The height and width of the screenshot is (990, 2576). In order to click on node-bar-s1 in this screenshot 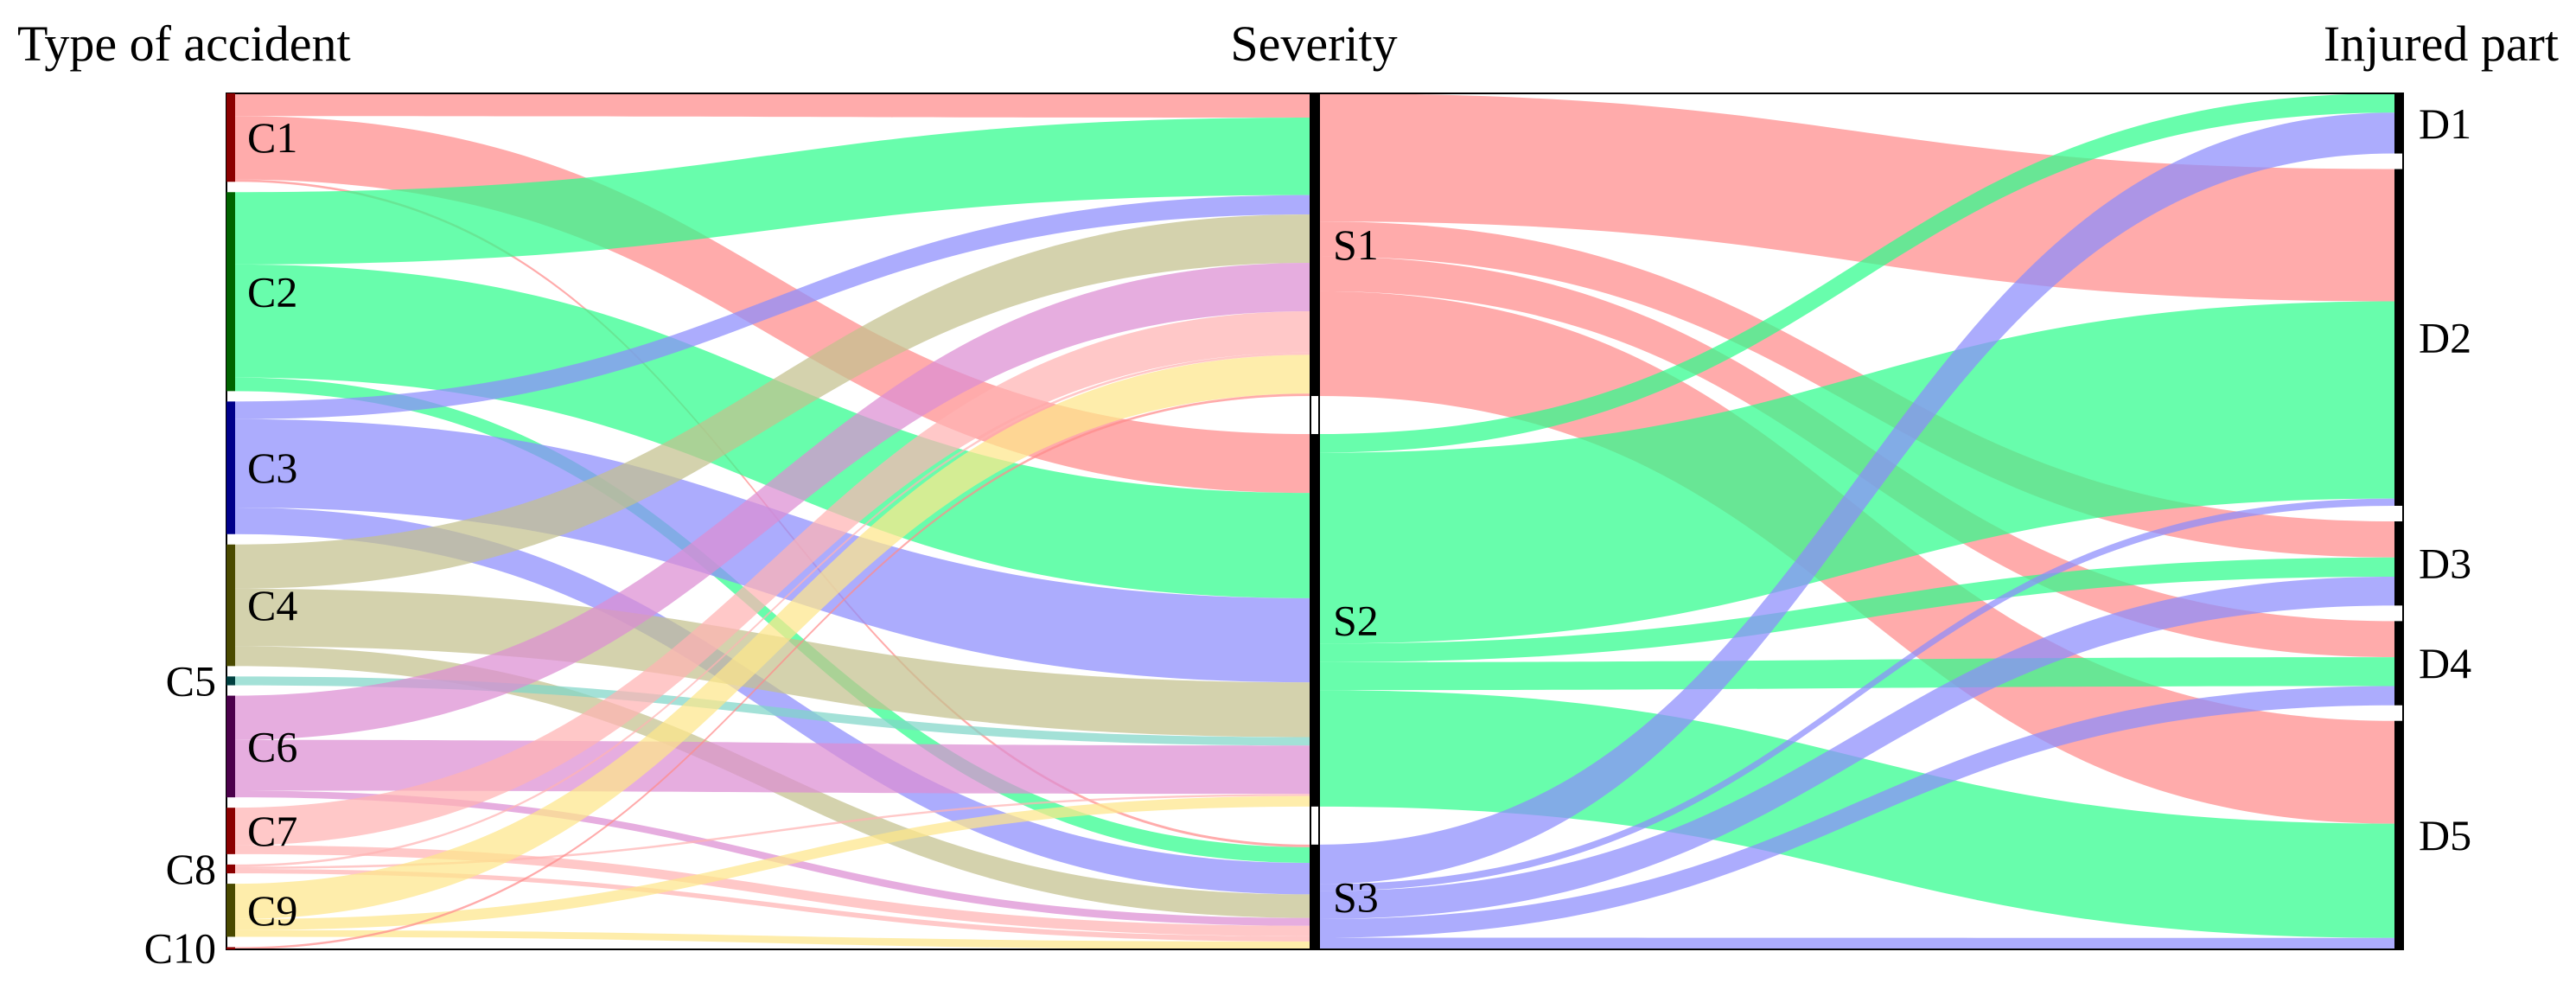, I will do `click(1314, 245)`.